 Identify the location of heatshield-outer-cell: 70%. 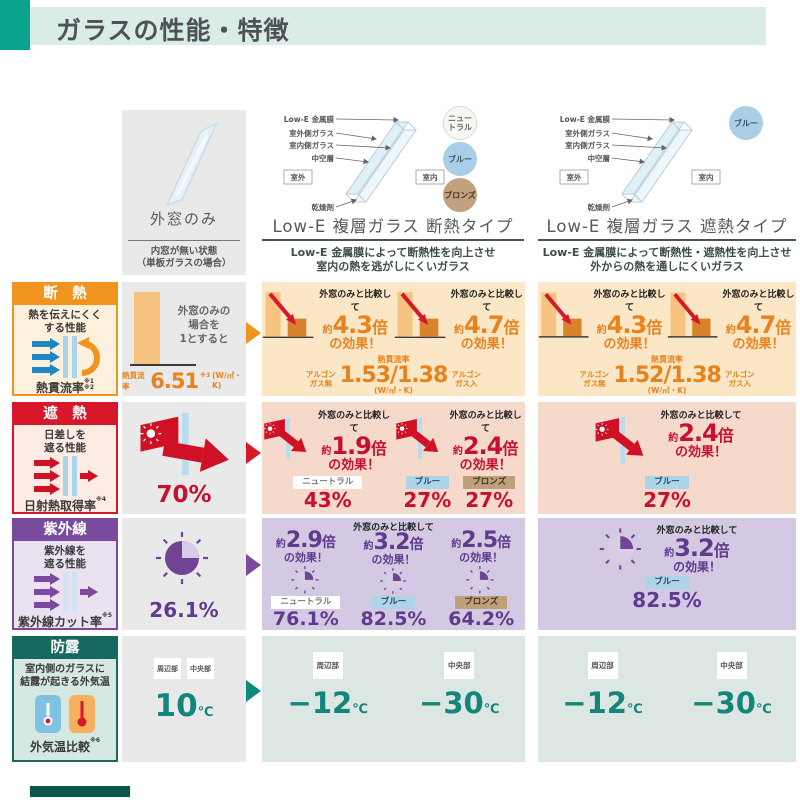
(184, 458).